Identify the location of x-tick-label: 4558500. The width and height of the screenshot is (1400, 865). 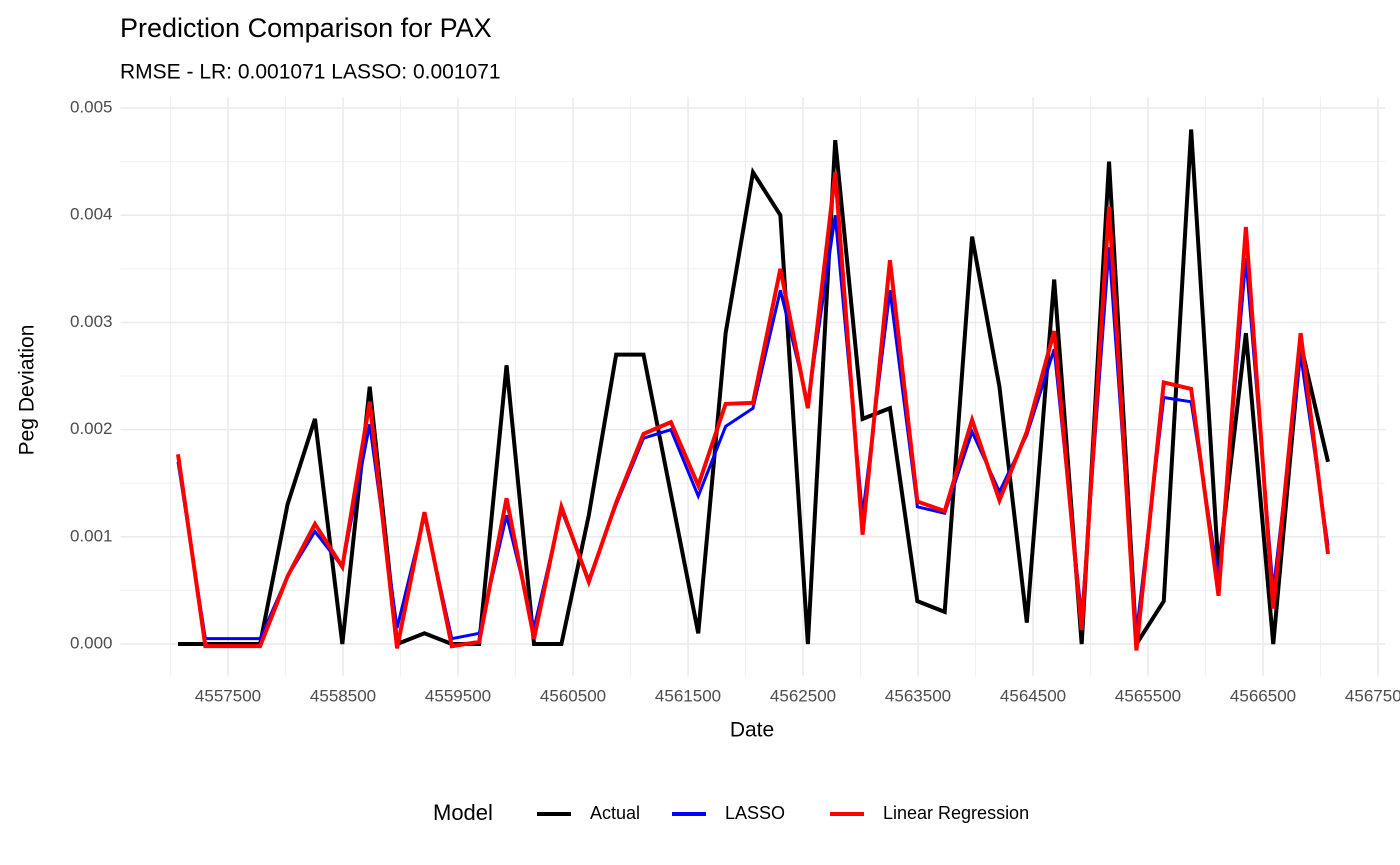
(343, 696).